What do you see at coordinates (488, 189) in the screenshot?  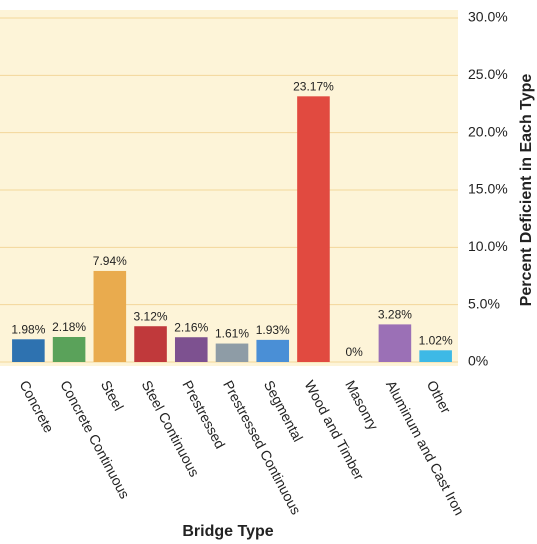 I see `y-tick-label: 15.0%` at bounding box center [488, 189].